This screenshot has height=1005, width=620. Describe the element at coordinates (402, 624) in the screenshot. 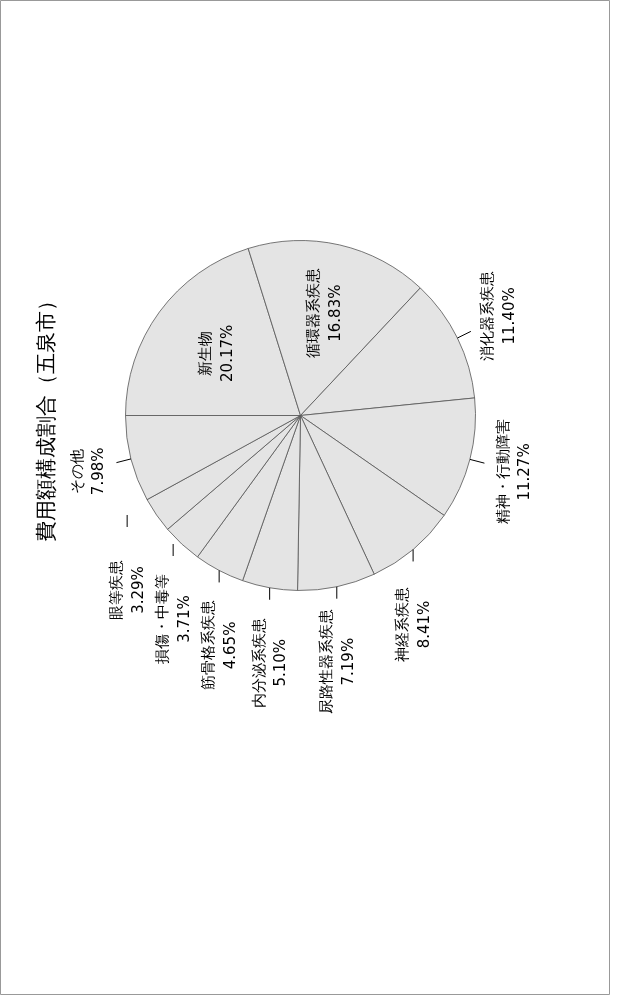

I see `slice-label: 神経系疾患` at that location.